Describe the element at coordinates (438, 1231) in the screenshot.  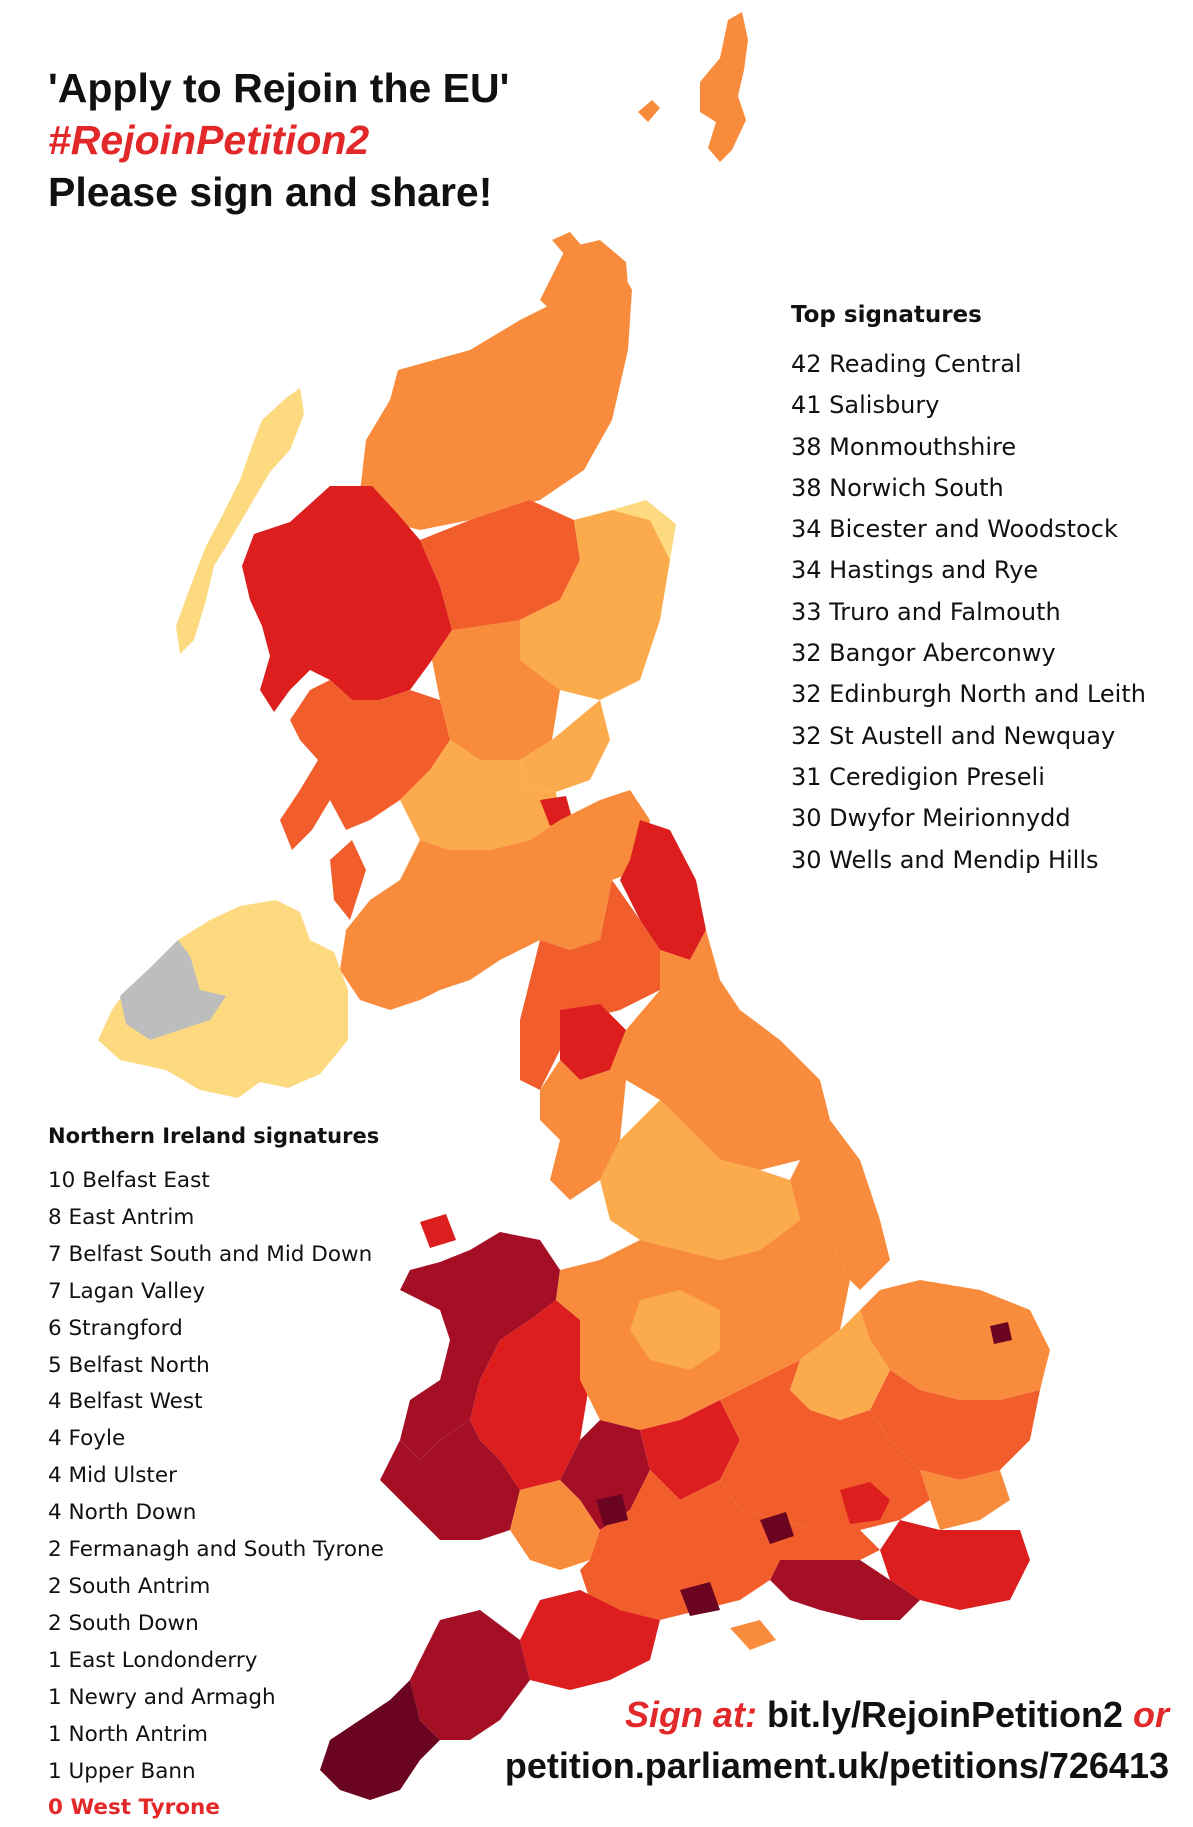
I see `wales-anglesey` at that location.